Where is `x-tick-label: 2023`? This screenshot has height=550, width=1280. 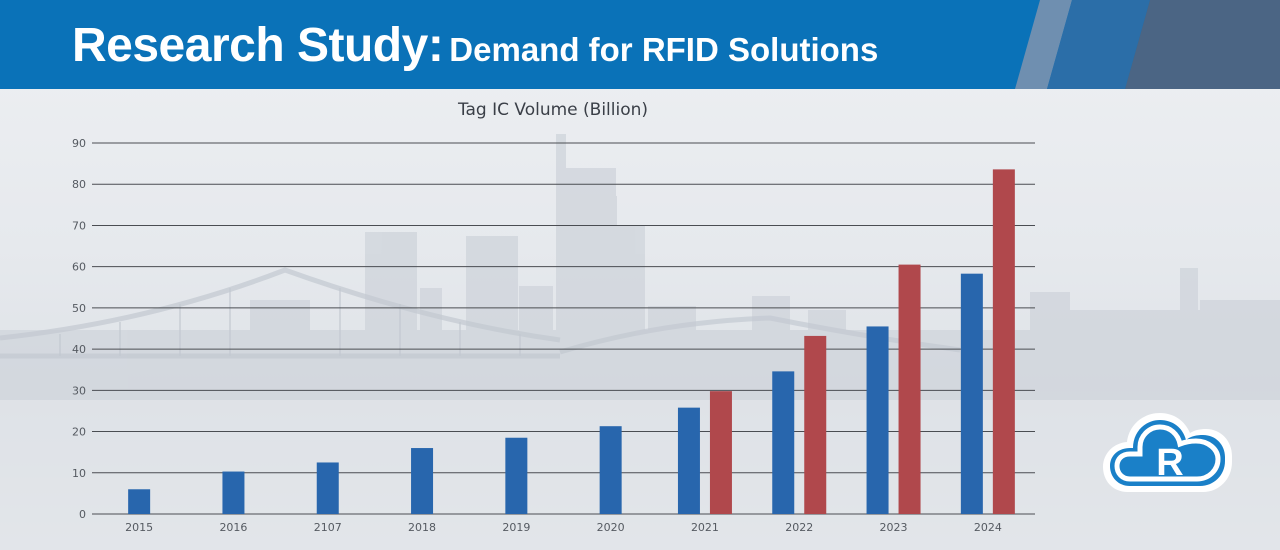 x-tick-label: 2023 is located at coordinates (894, 527).